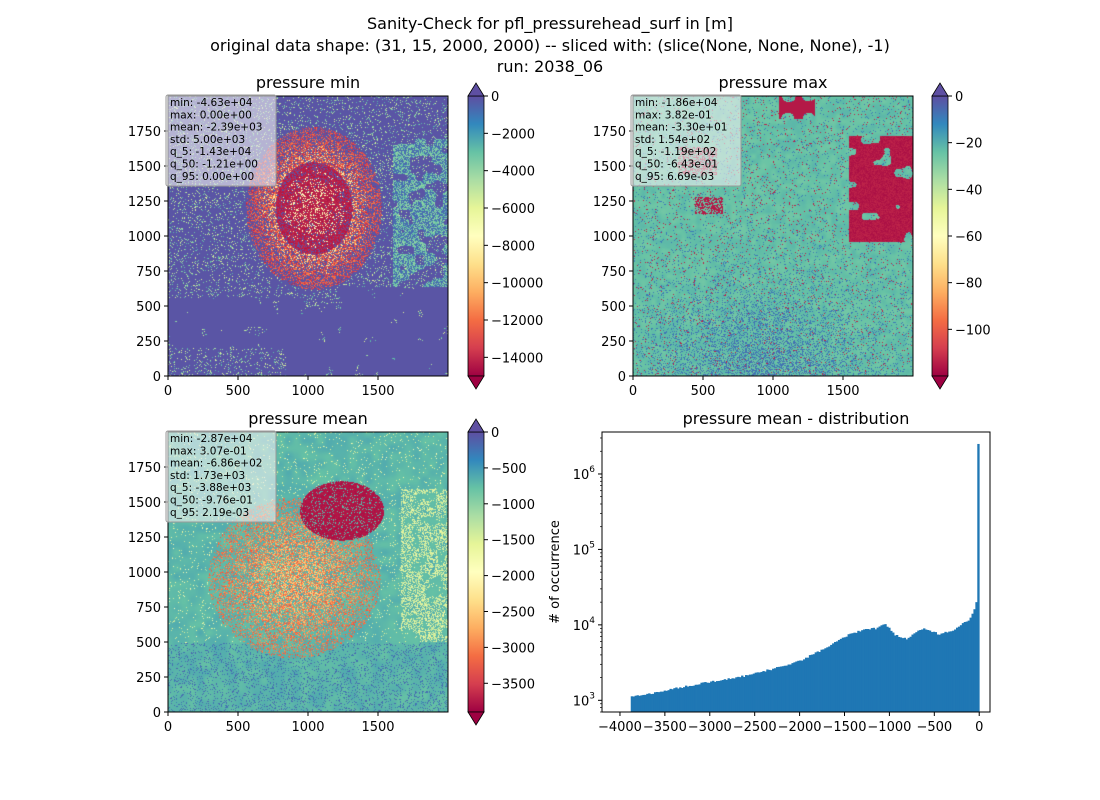 Image resolution: width=1100 pixels, height=800 pixels. I want to click on y-tick-label: 103, so click(584, 700).